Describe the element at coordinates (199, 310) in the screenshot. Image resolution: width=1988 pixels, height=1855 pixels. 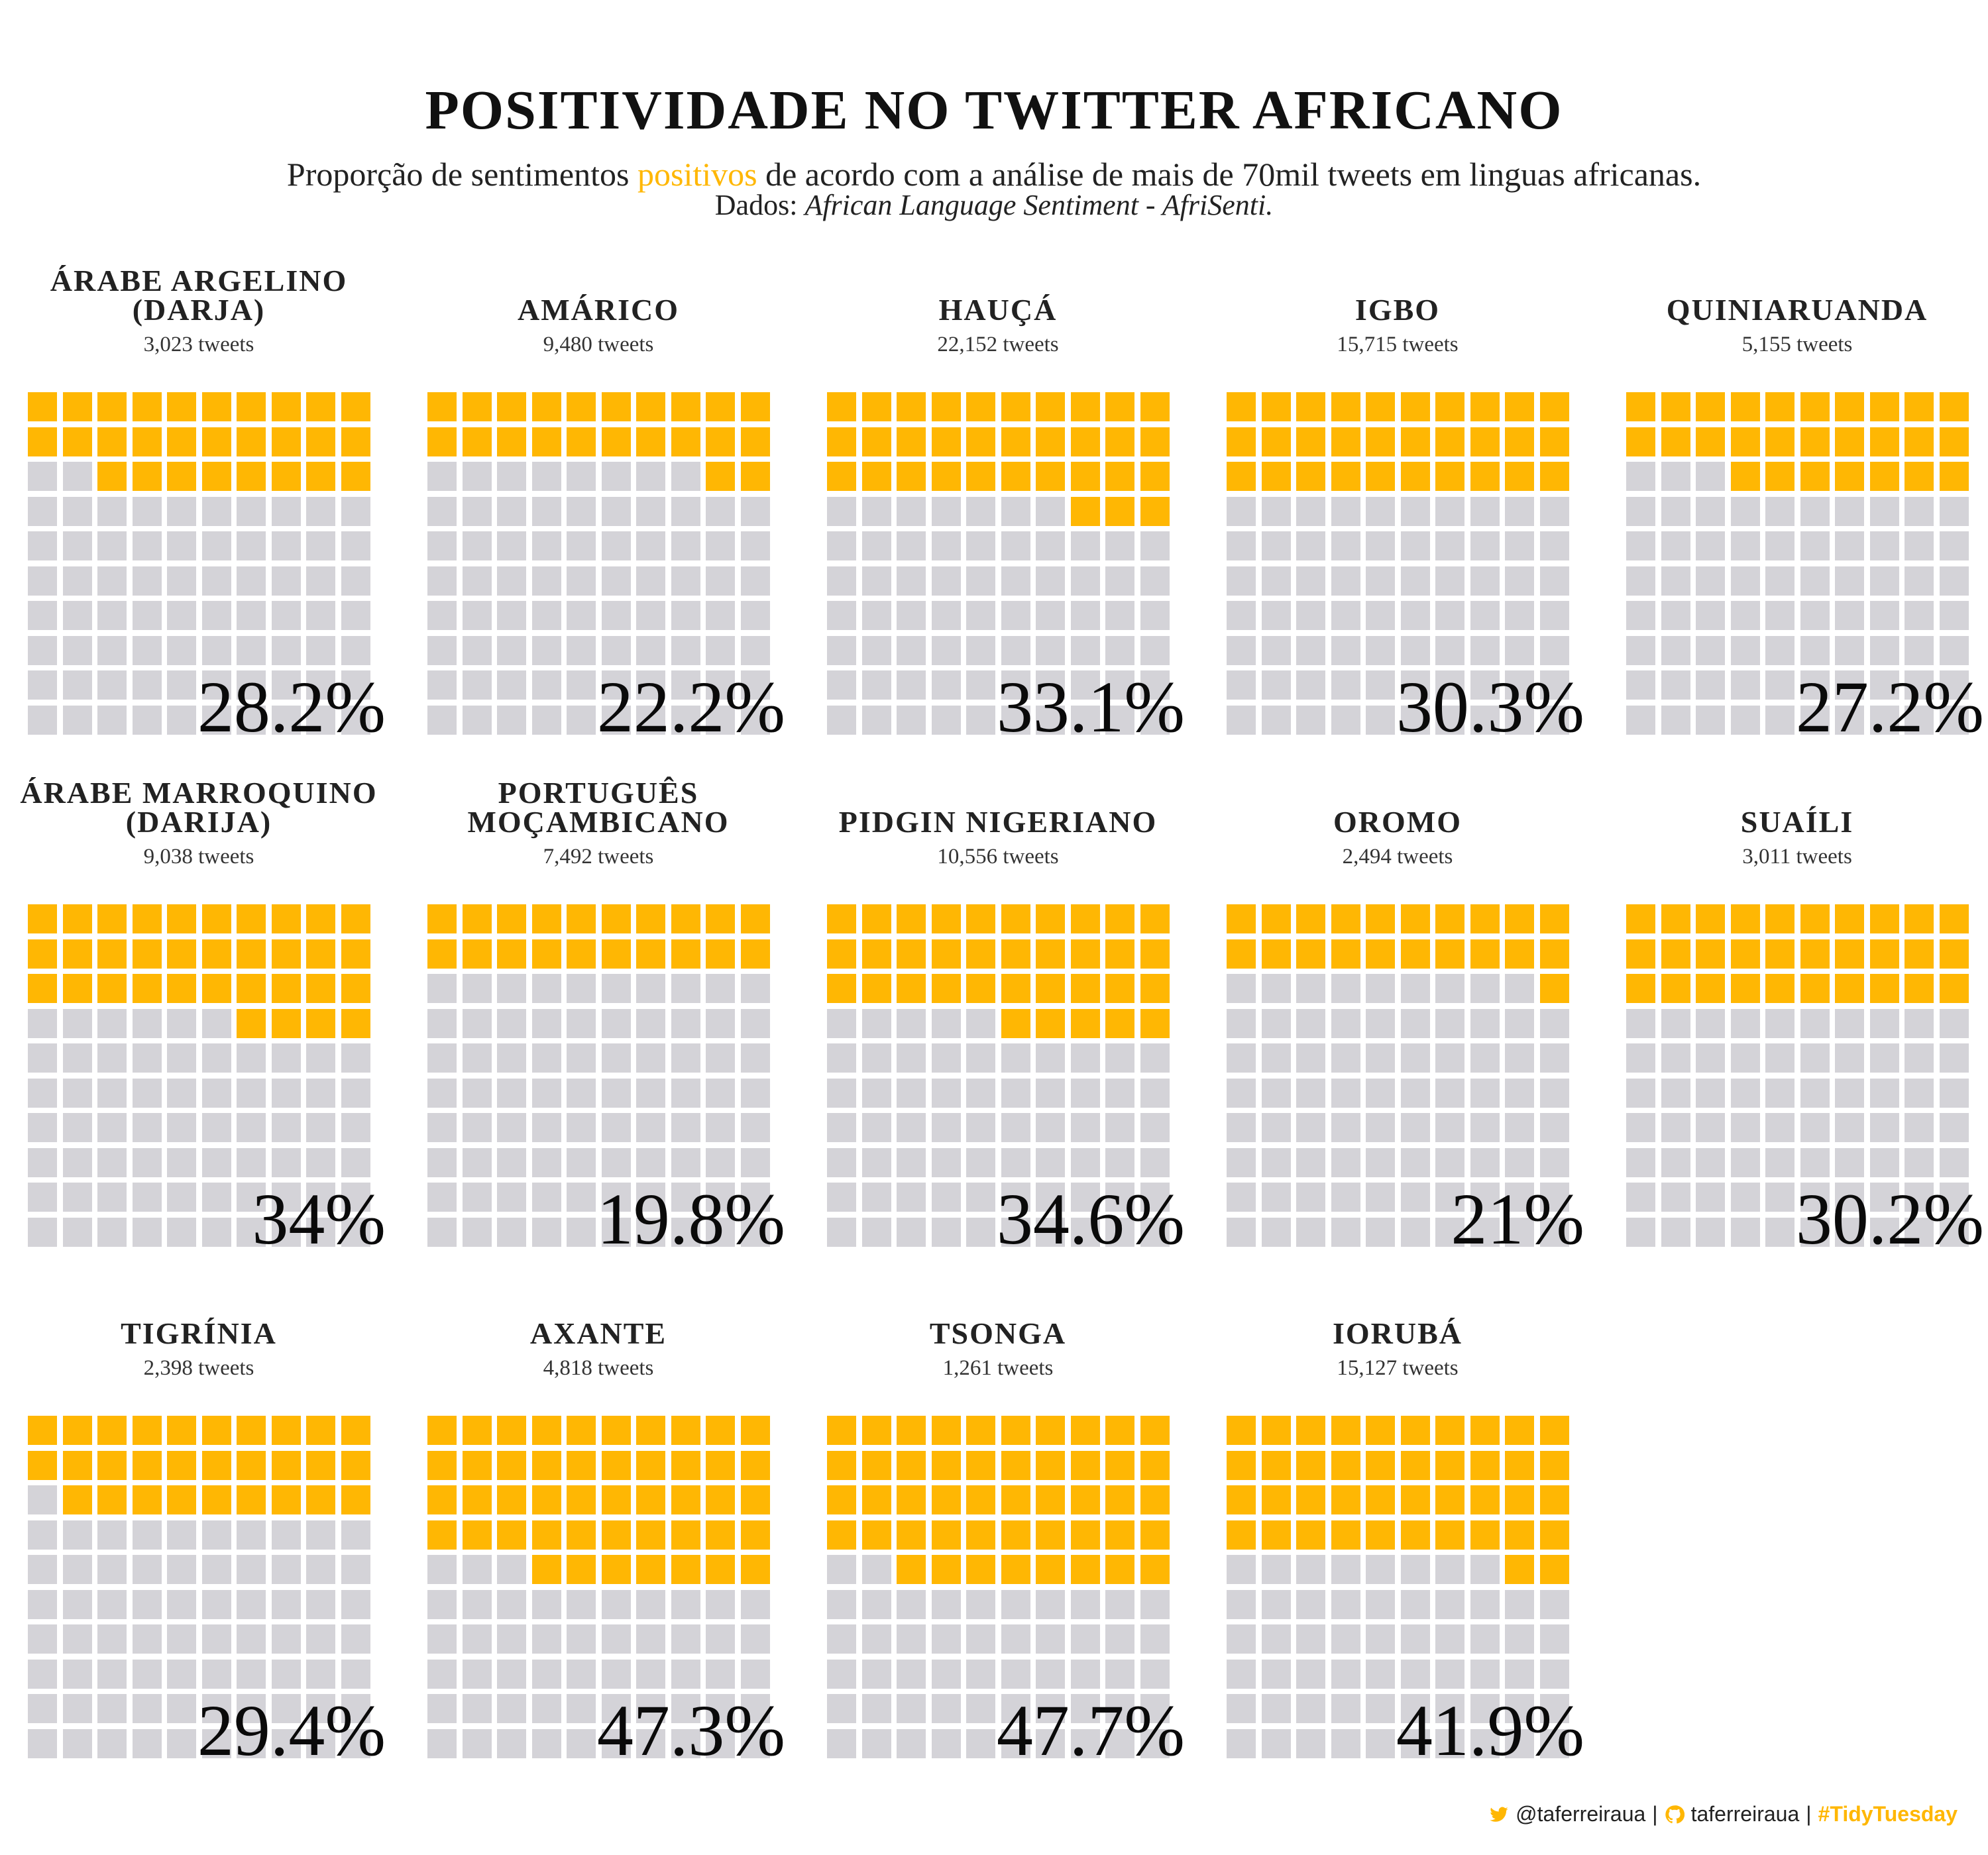
I see `panel-title-line: (DARJA)` at that location.